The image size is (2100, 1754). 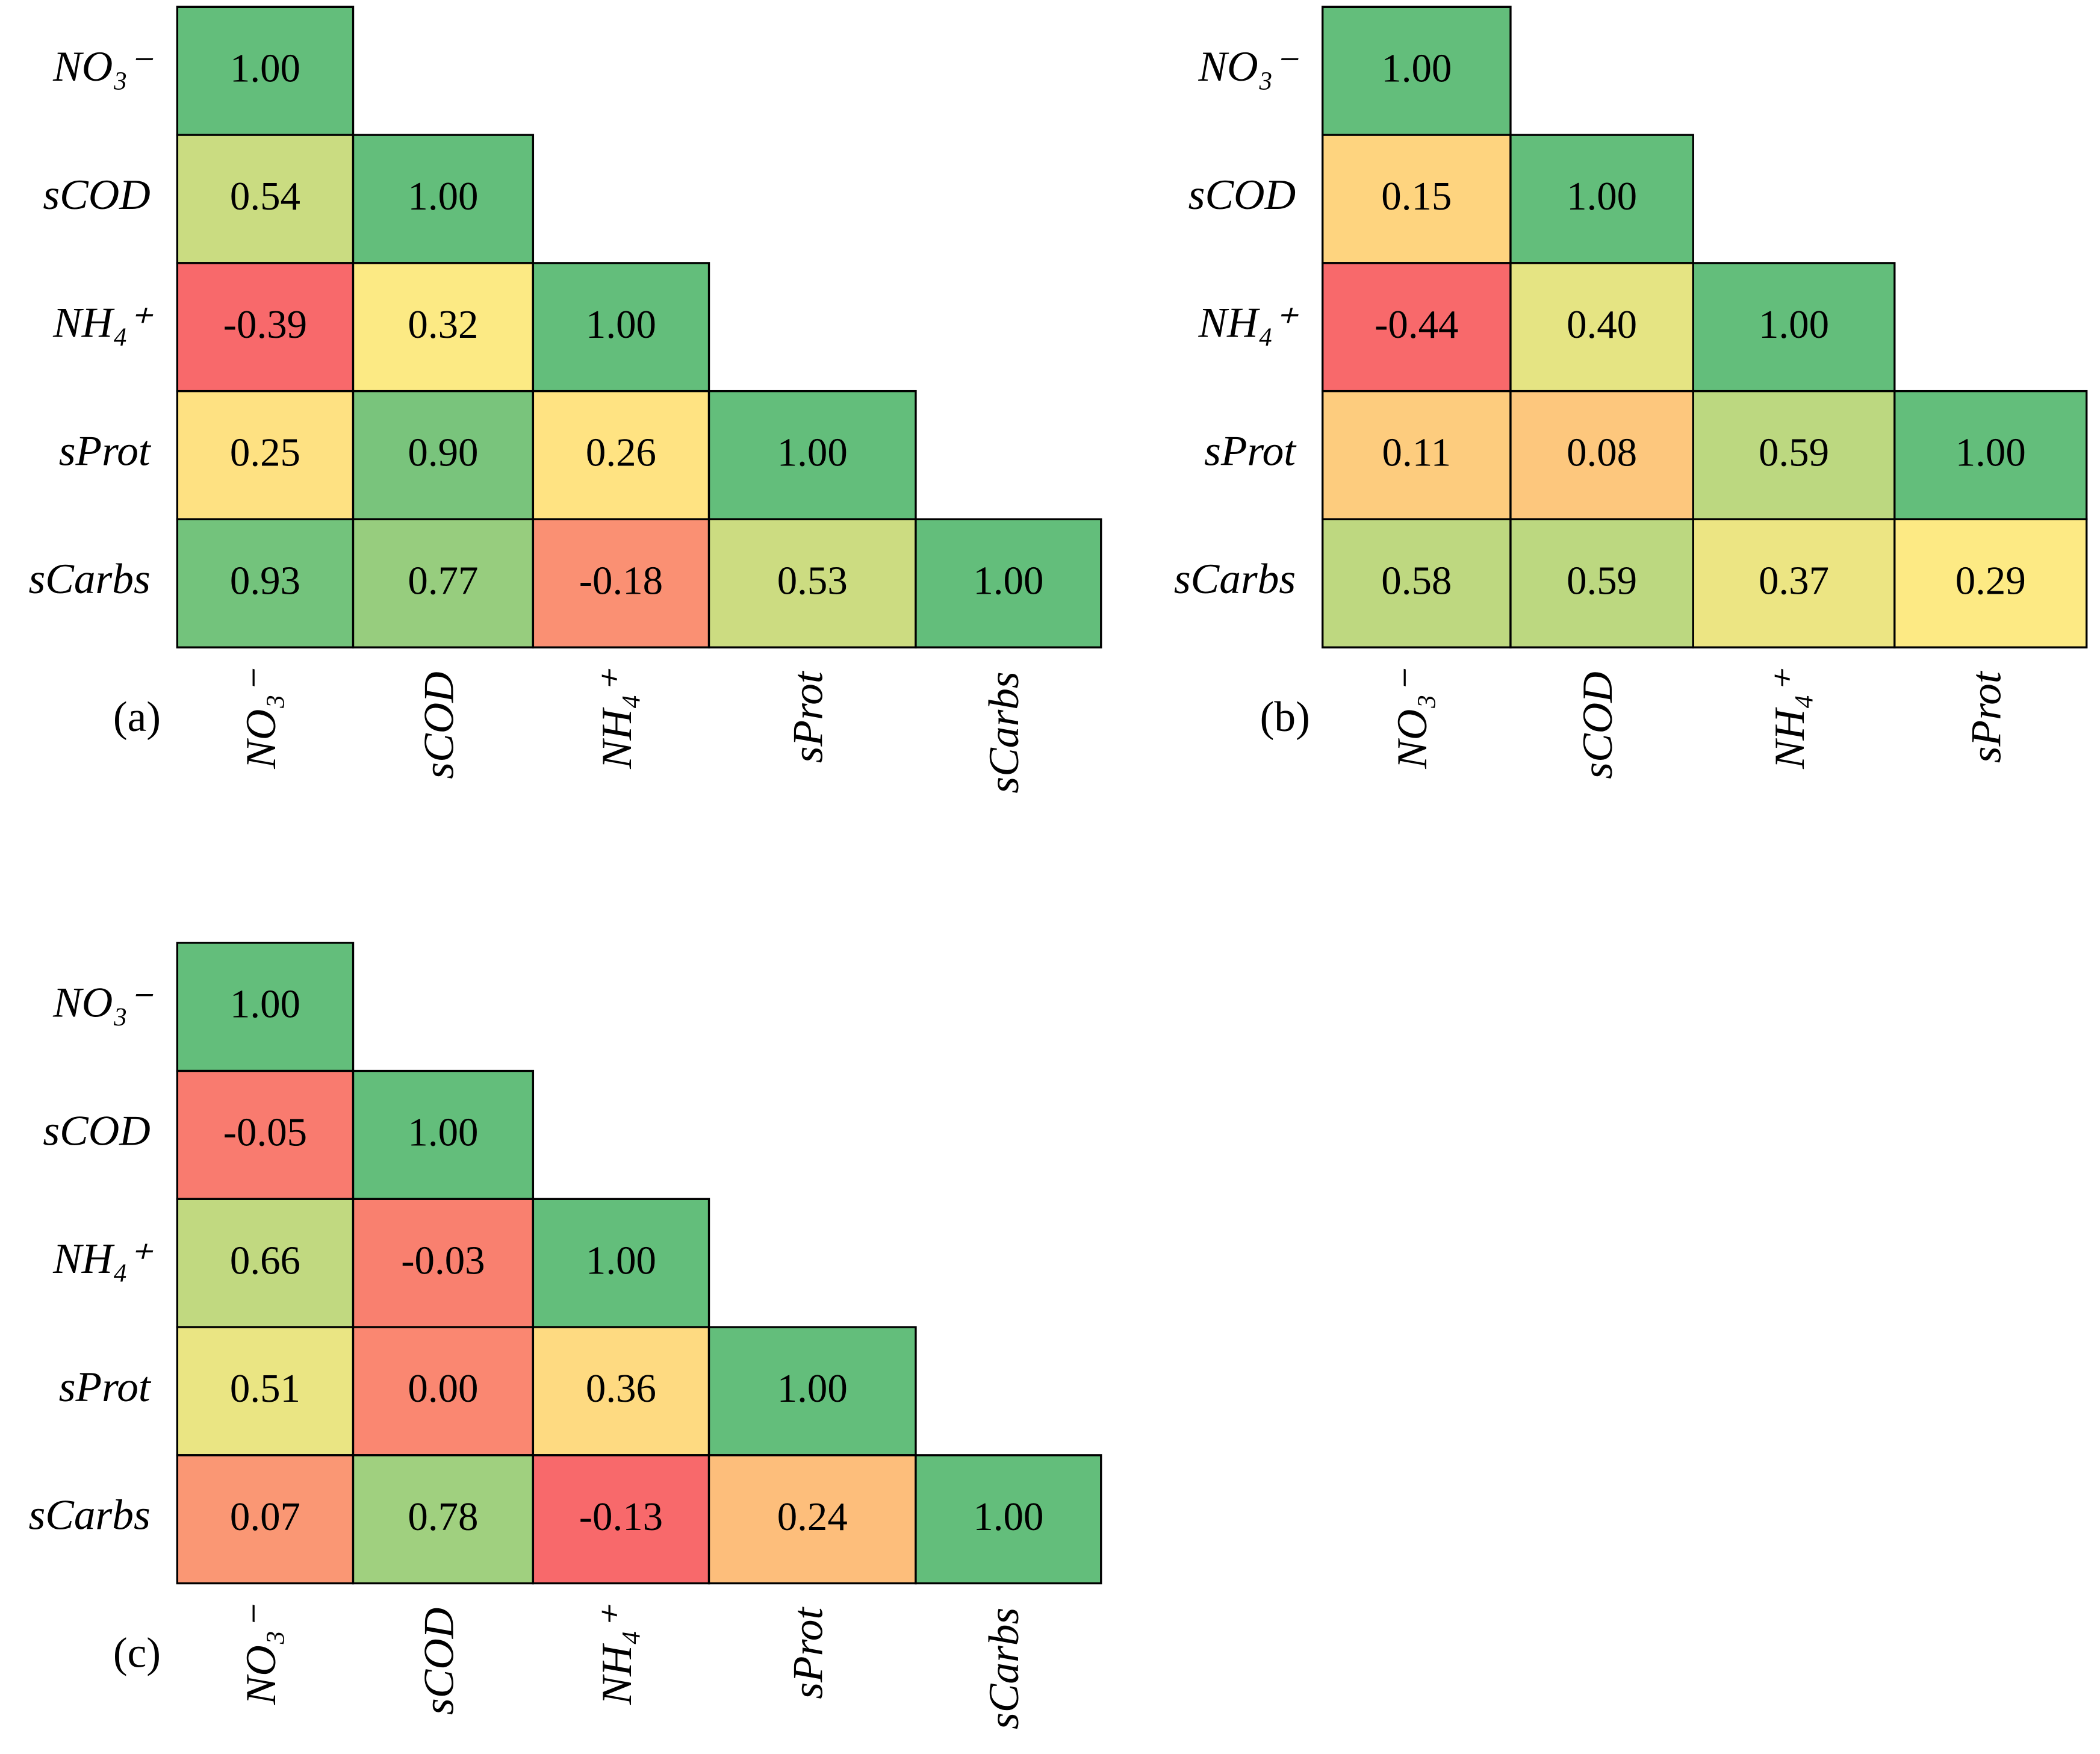 What do you see at coordinates (1416, 196) in the screenshot?
I see `cell-label: 0.15` at bounding box center [1416, 196].